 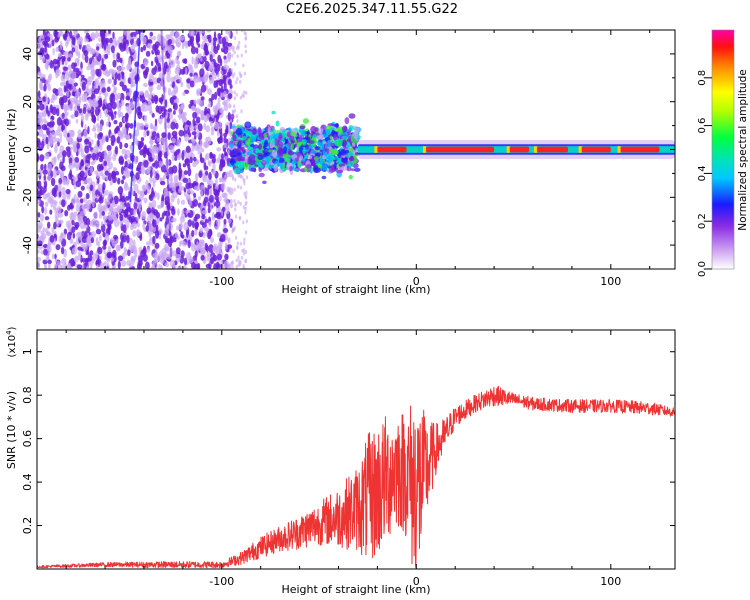 What do you see at coordinates (743, 149) in the screenshot?
I see `colorbar-label: Normalized spectral amplitude` at bounding box center [743, 149].